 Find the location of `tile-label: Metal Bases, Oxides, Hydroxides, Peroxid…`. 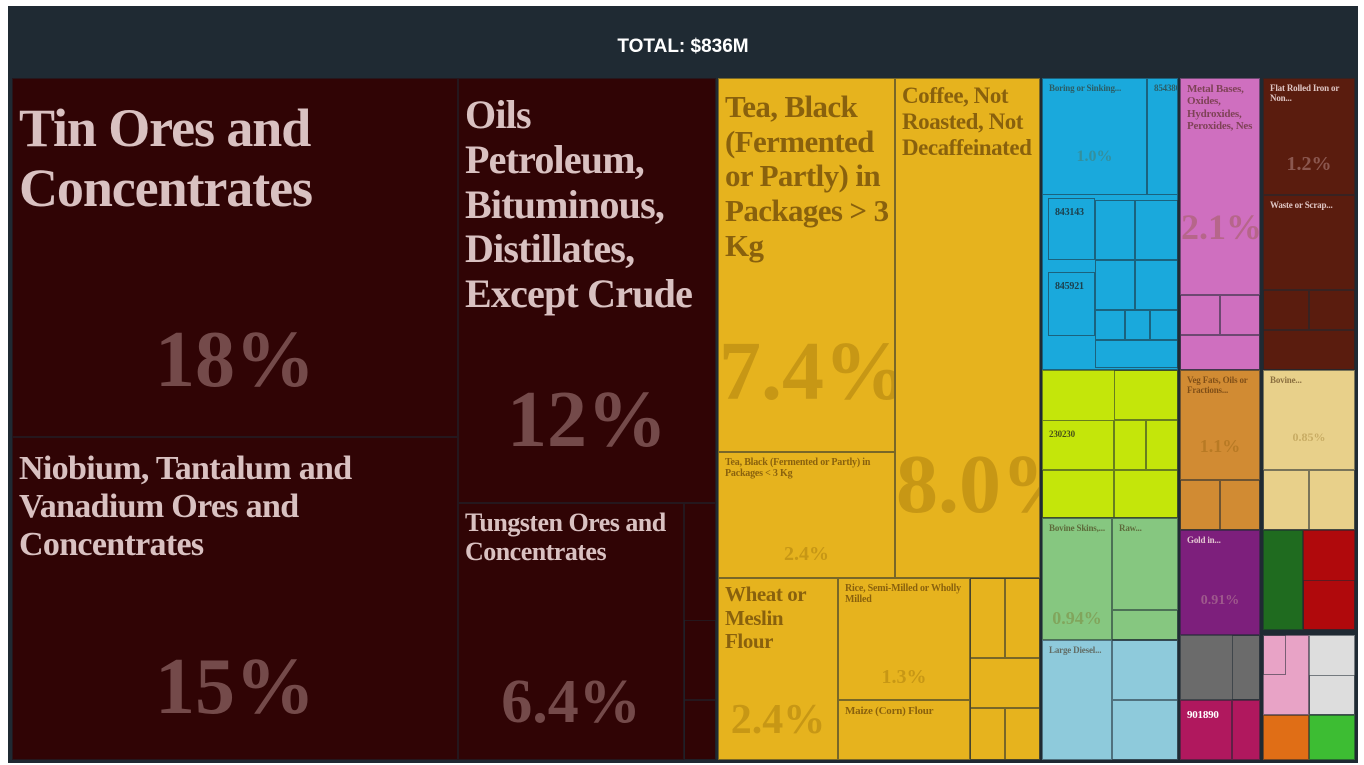

tile-label: Metal Bases, Oxides, Hydroxides, Peroxid… is located at coordinates (1220, 107).